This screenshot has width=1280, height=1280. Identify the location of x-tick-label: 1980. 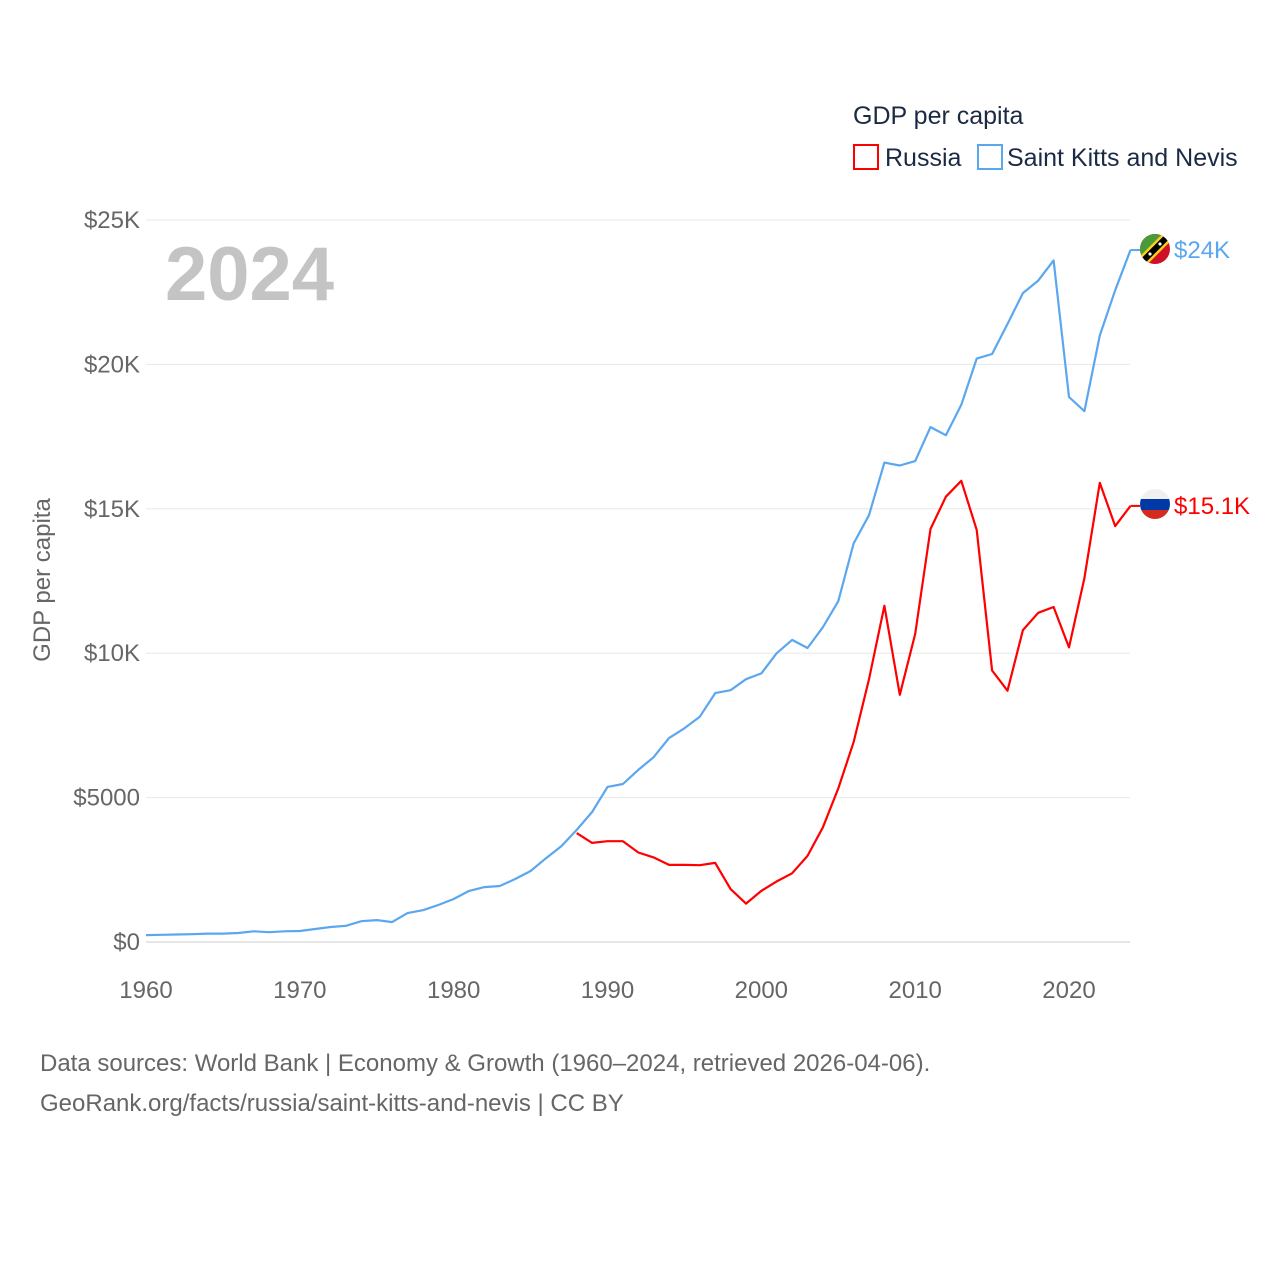
(453, 990).